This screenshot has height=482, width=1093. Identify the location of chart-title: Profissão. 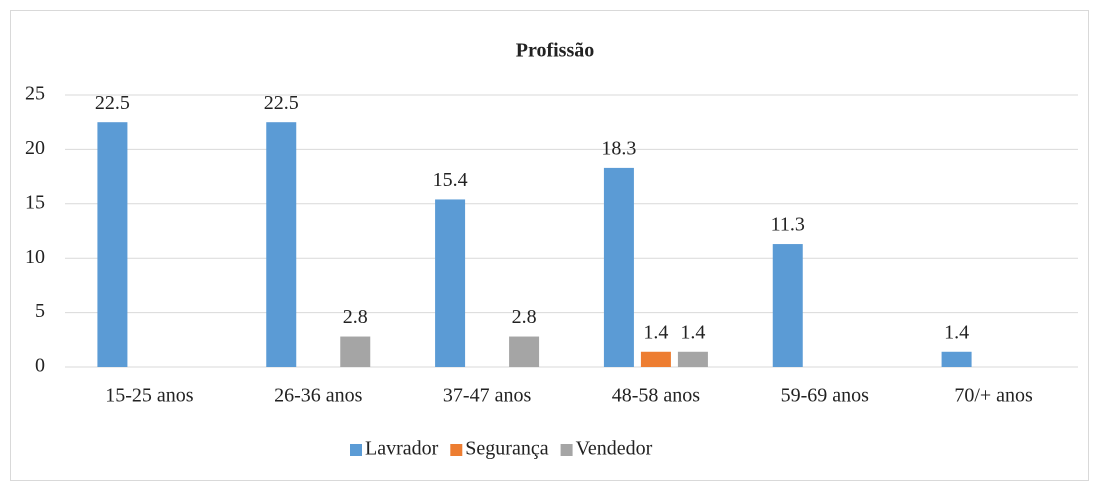
(555, 51).